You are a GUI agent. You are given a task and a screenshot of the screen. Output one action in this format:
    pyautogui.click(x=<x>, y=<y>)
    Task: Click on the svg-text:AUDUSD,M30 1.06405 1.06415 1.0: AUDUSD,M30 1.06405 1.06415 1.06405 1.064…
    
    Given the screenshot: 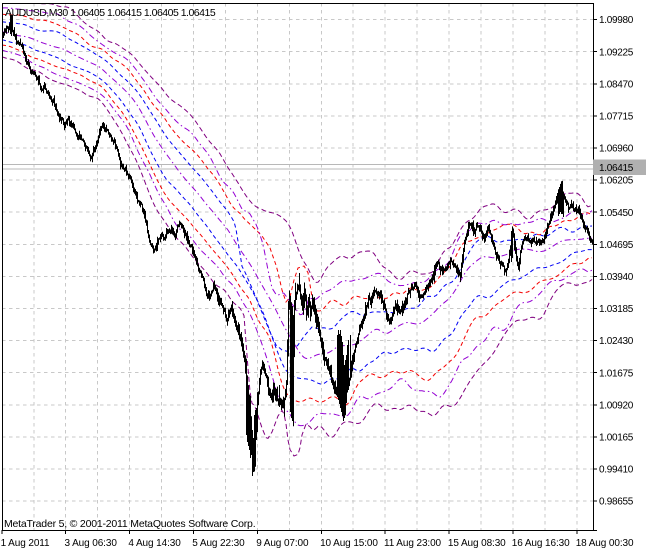 What is the action you would take?
    pyautogui.click(x=110, y=13)
    